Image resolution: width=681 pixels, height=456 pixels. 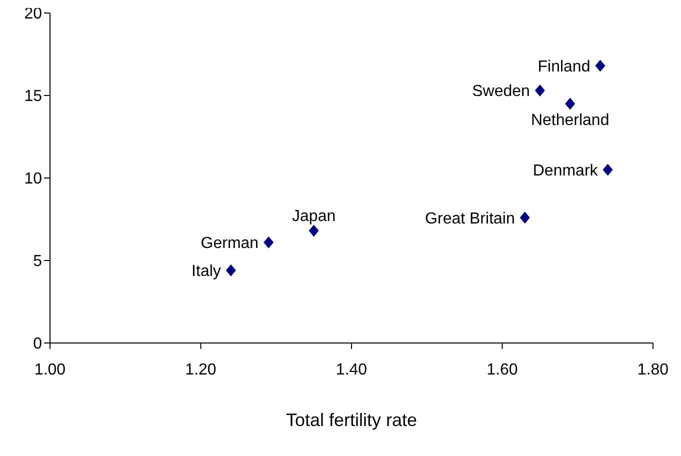 What do you see at coordinates (206, 271) in the screenshot?
I see `annotation: Italy` at bounding box center [206, 271].